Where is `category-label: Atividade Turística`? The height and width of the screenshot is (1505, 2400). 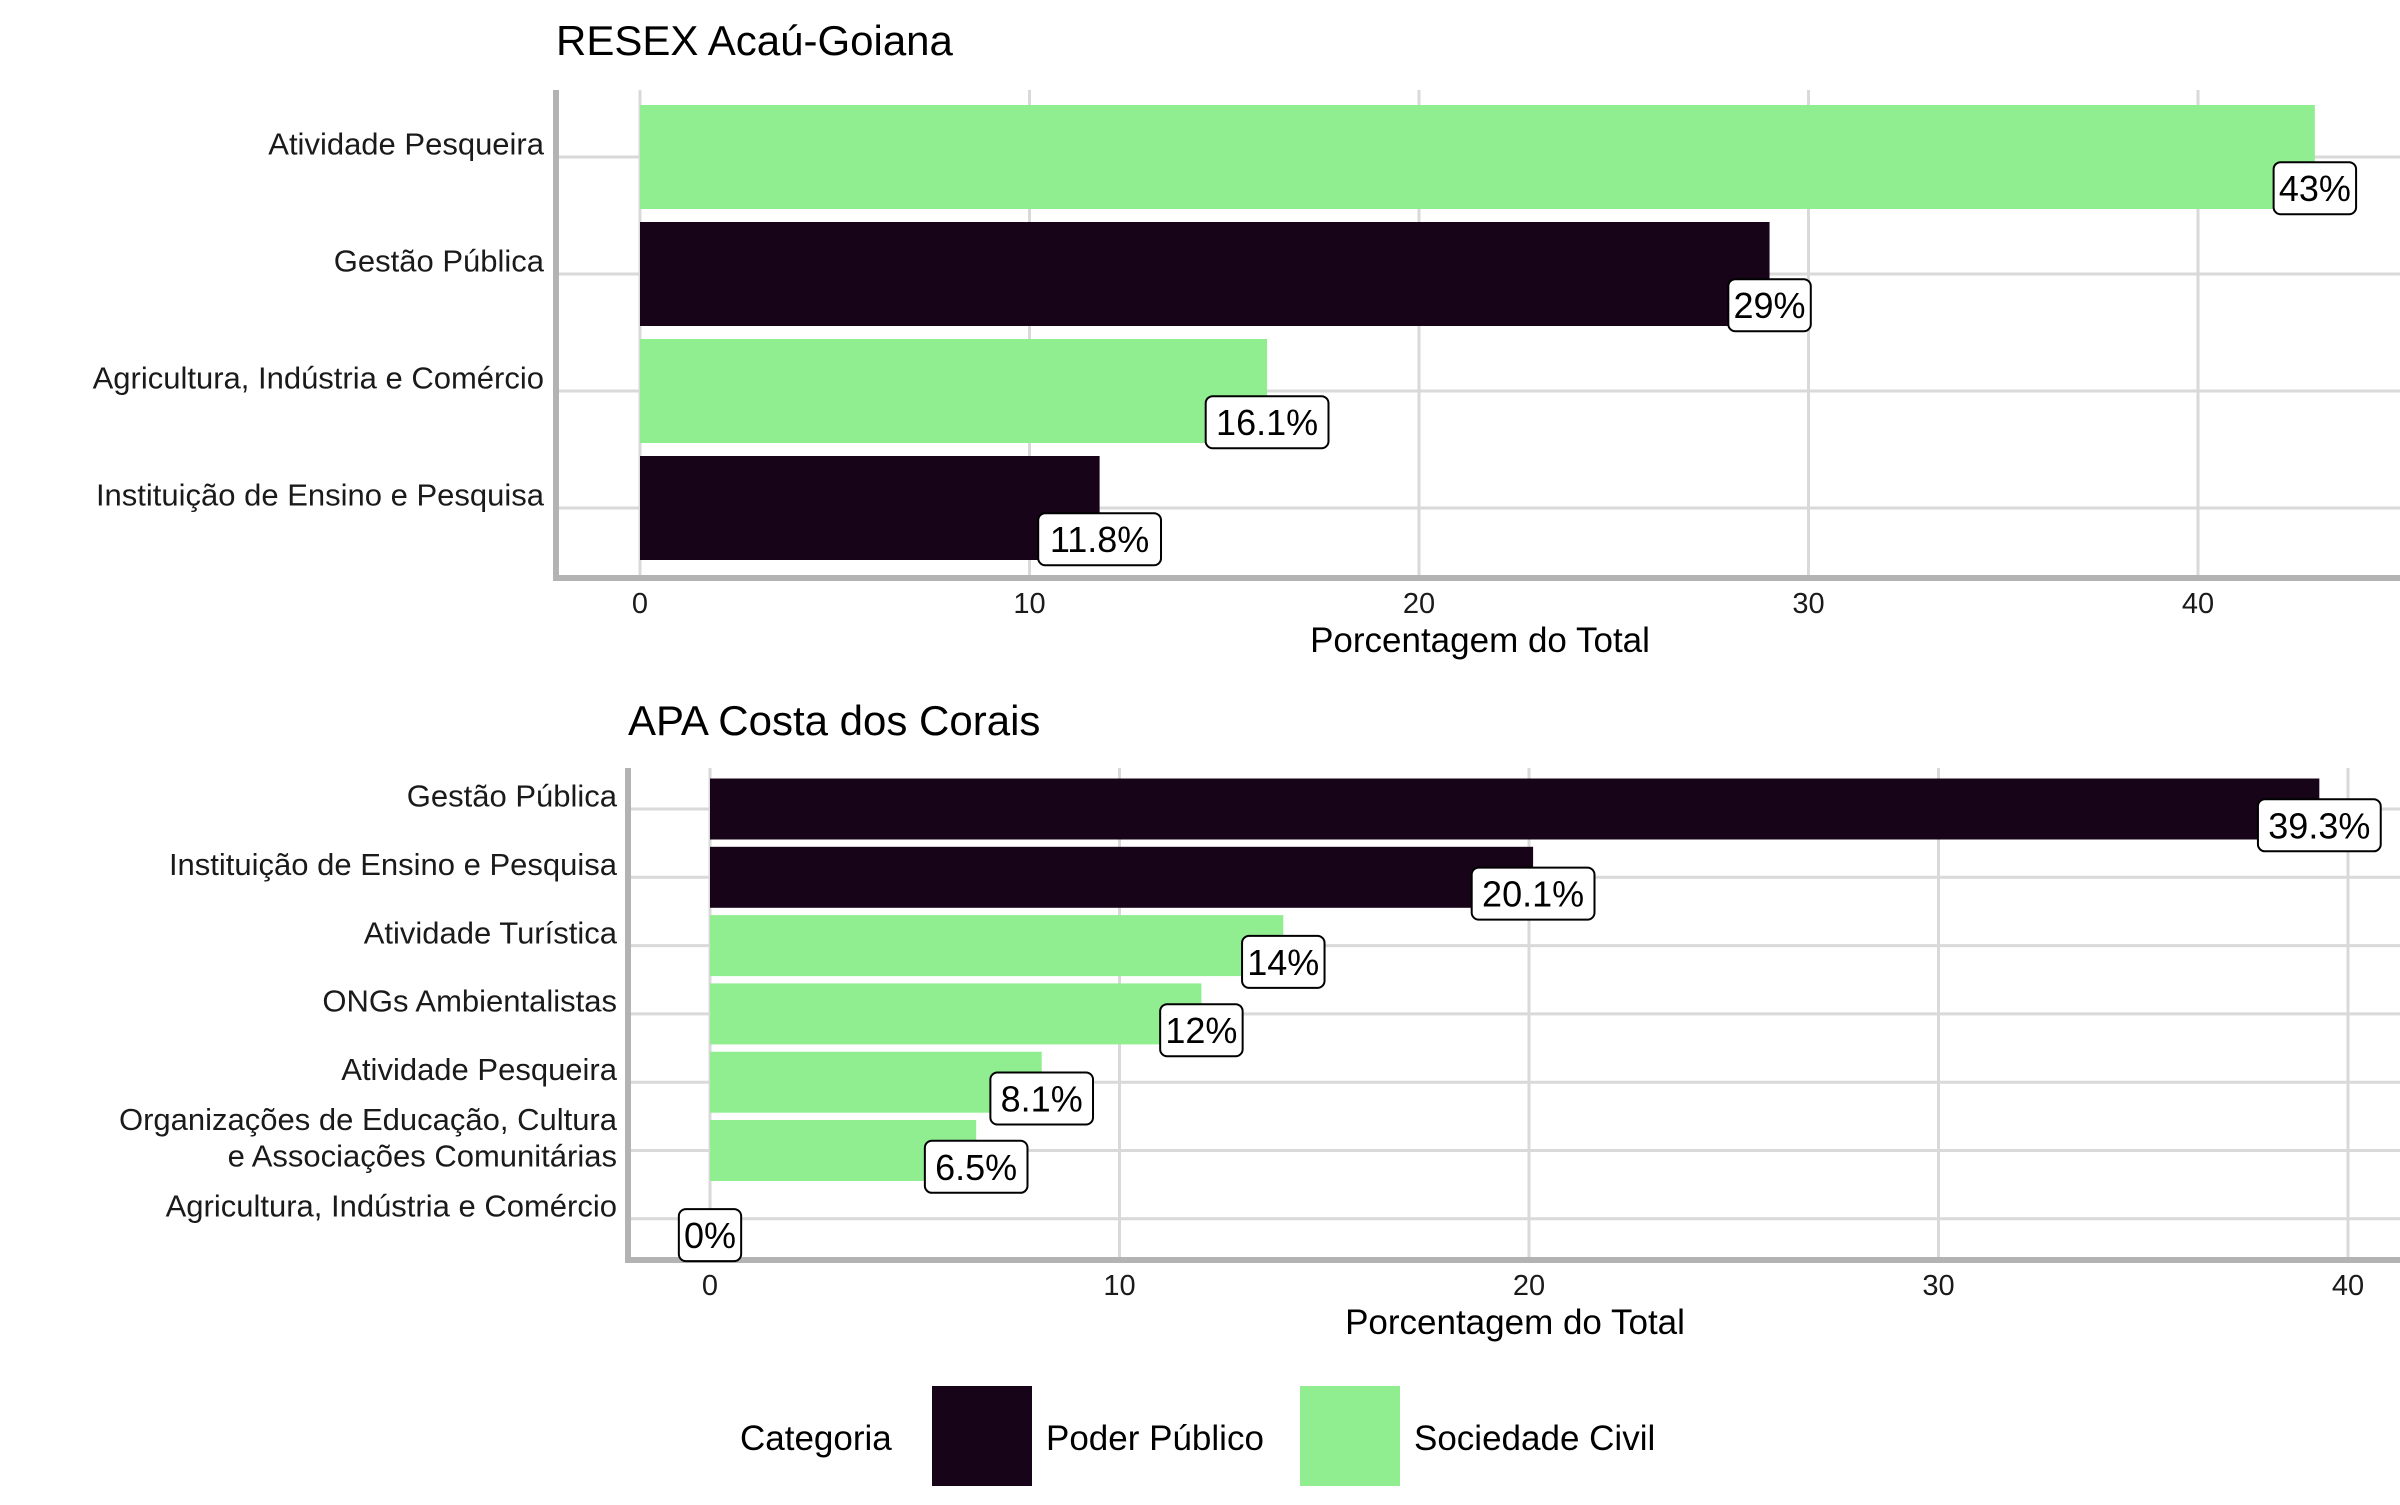
category-label: Atividade Turística is located at coordinates (491, 932).